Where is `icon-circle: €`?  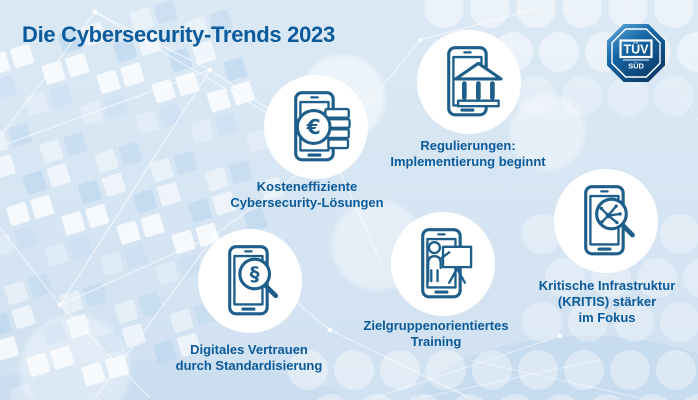
icon-circle: € is located at coordinates (316, 127).